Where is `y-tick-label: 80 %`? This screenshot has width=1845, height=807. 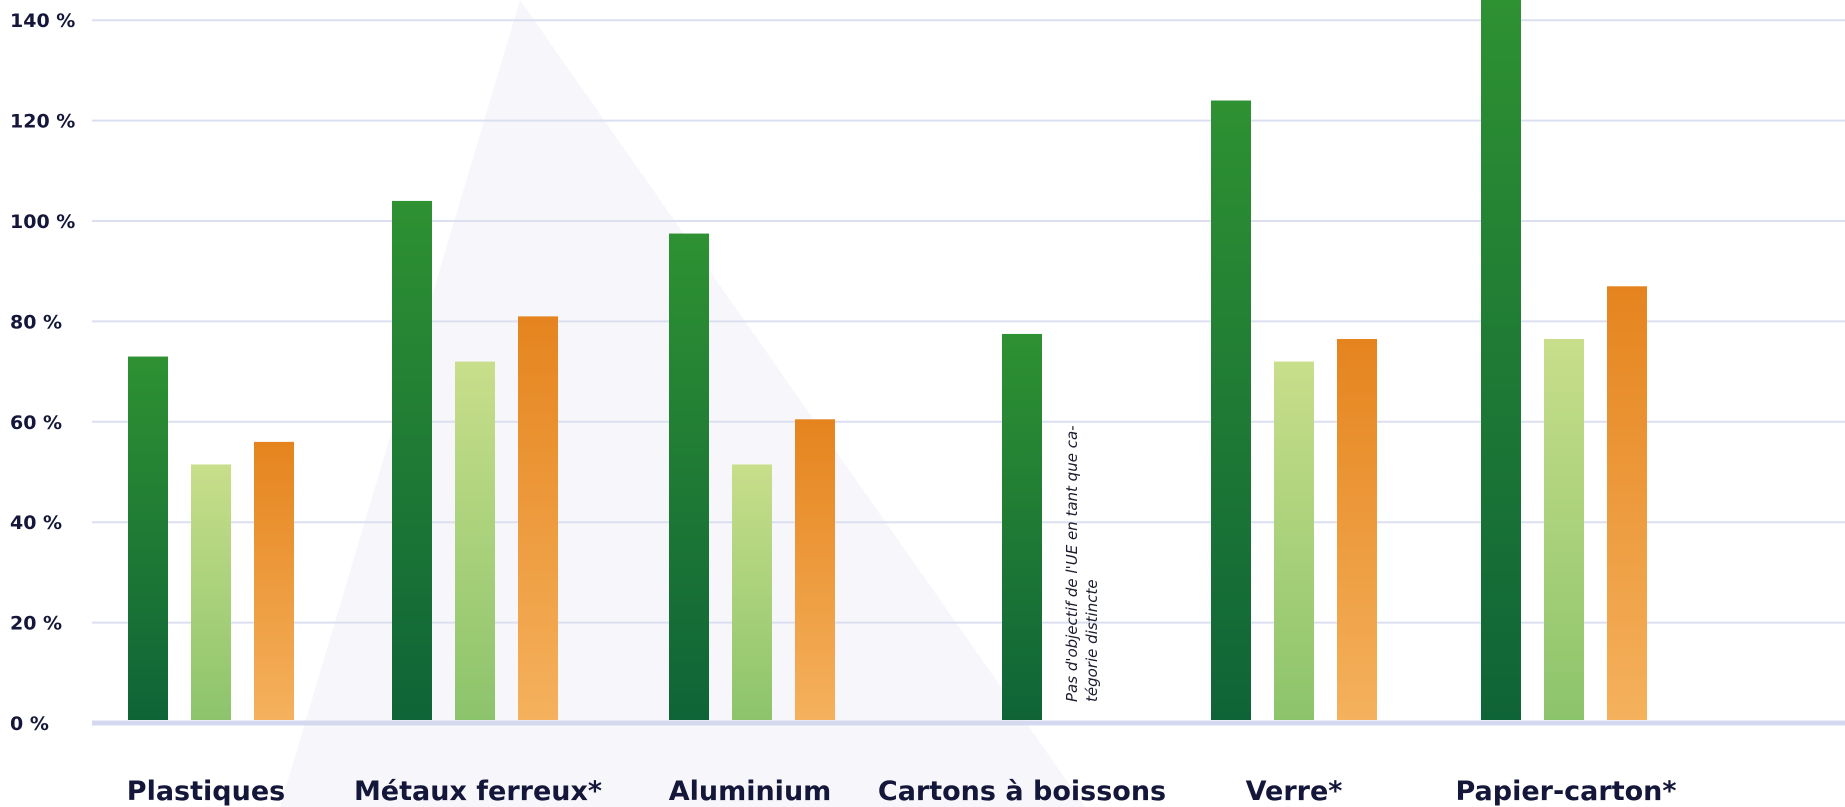
y-tick-label: 80 % is located at coordinates (36, 322).